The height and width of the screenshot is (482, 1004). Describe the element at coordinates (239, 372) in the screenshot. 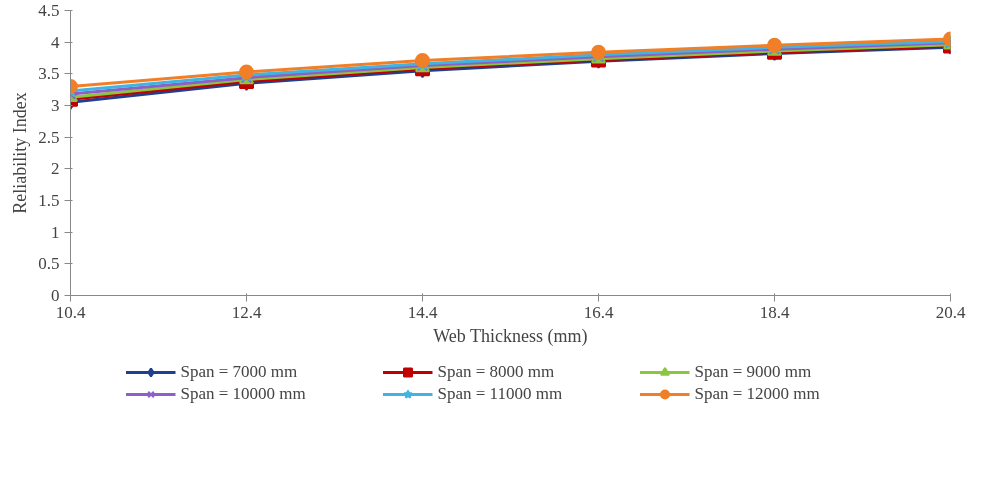

I see `legend-label: Span = 7000 mm` at that location.